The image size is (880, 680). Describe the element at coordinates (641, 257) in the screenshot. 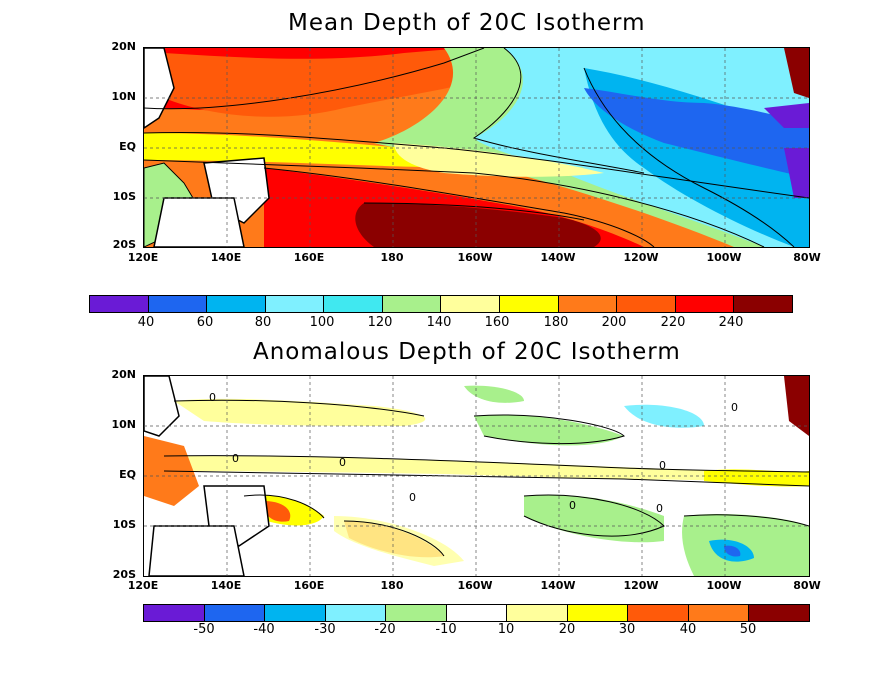

I see `mean-xtick-120w: 120W` at that location.